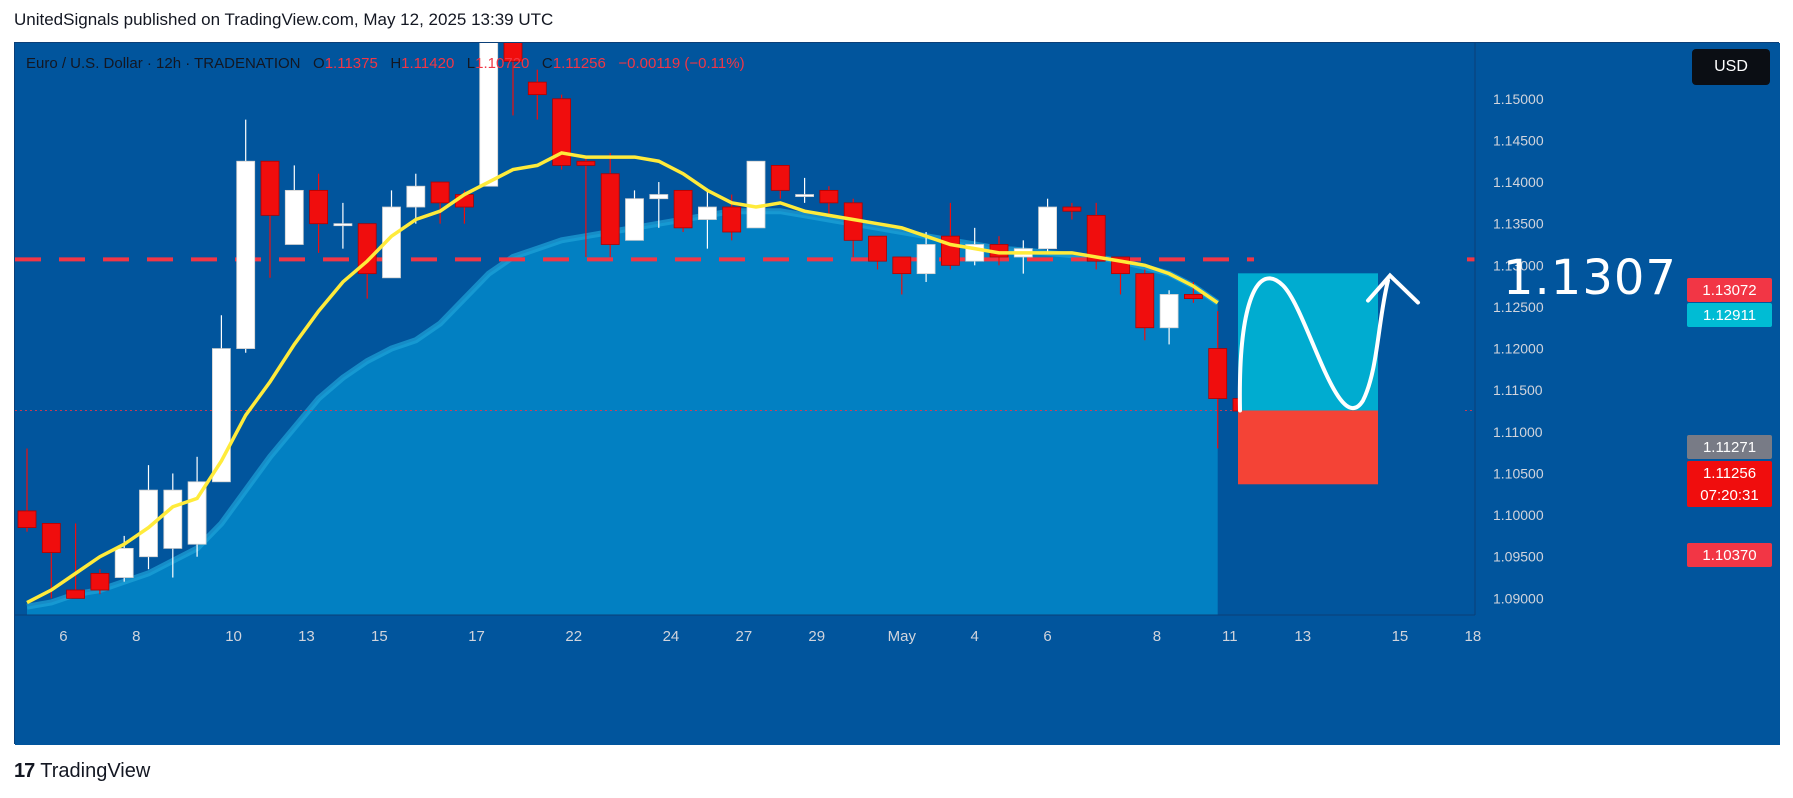  Describe the element at coordinates (902, 636) in the screenshot. I see `time-axis-tick: May` at that location.